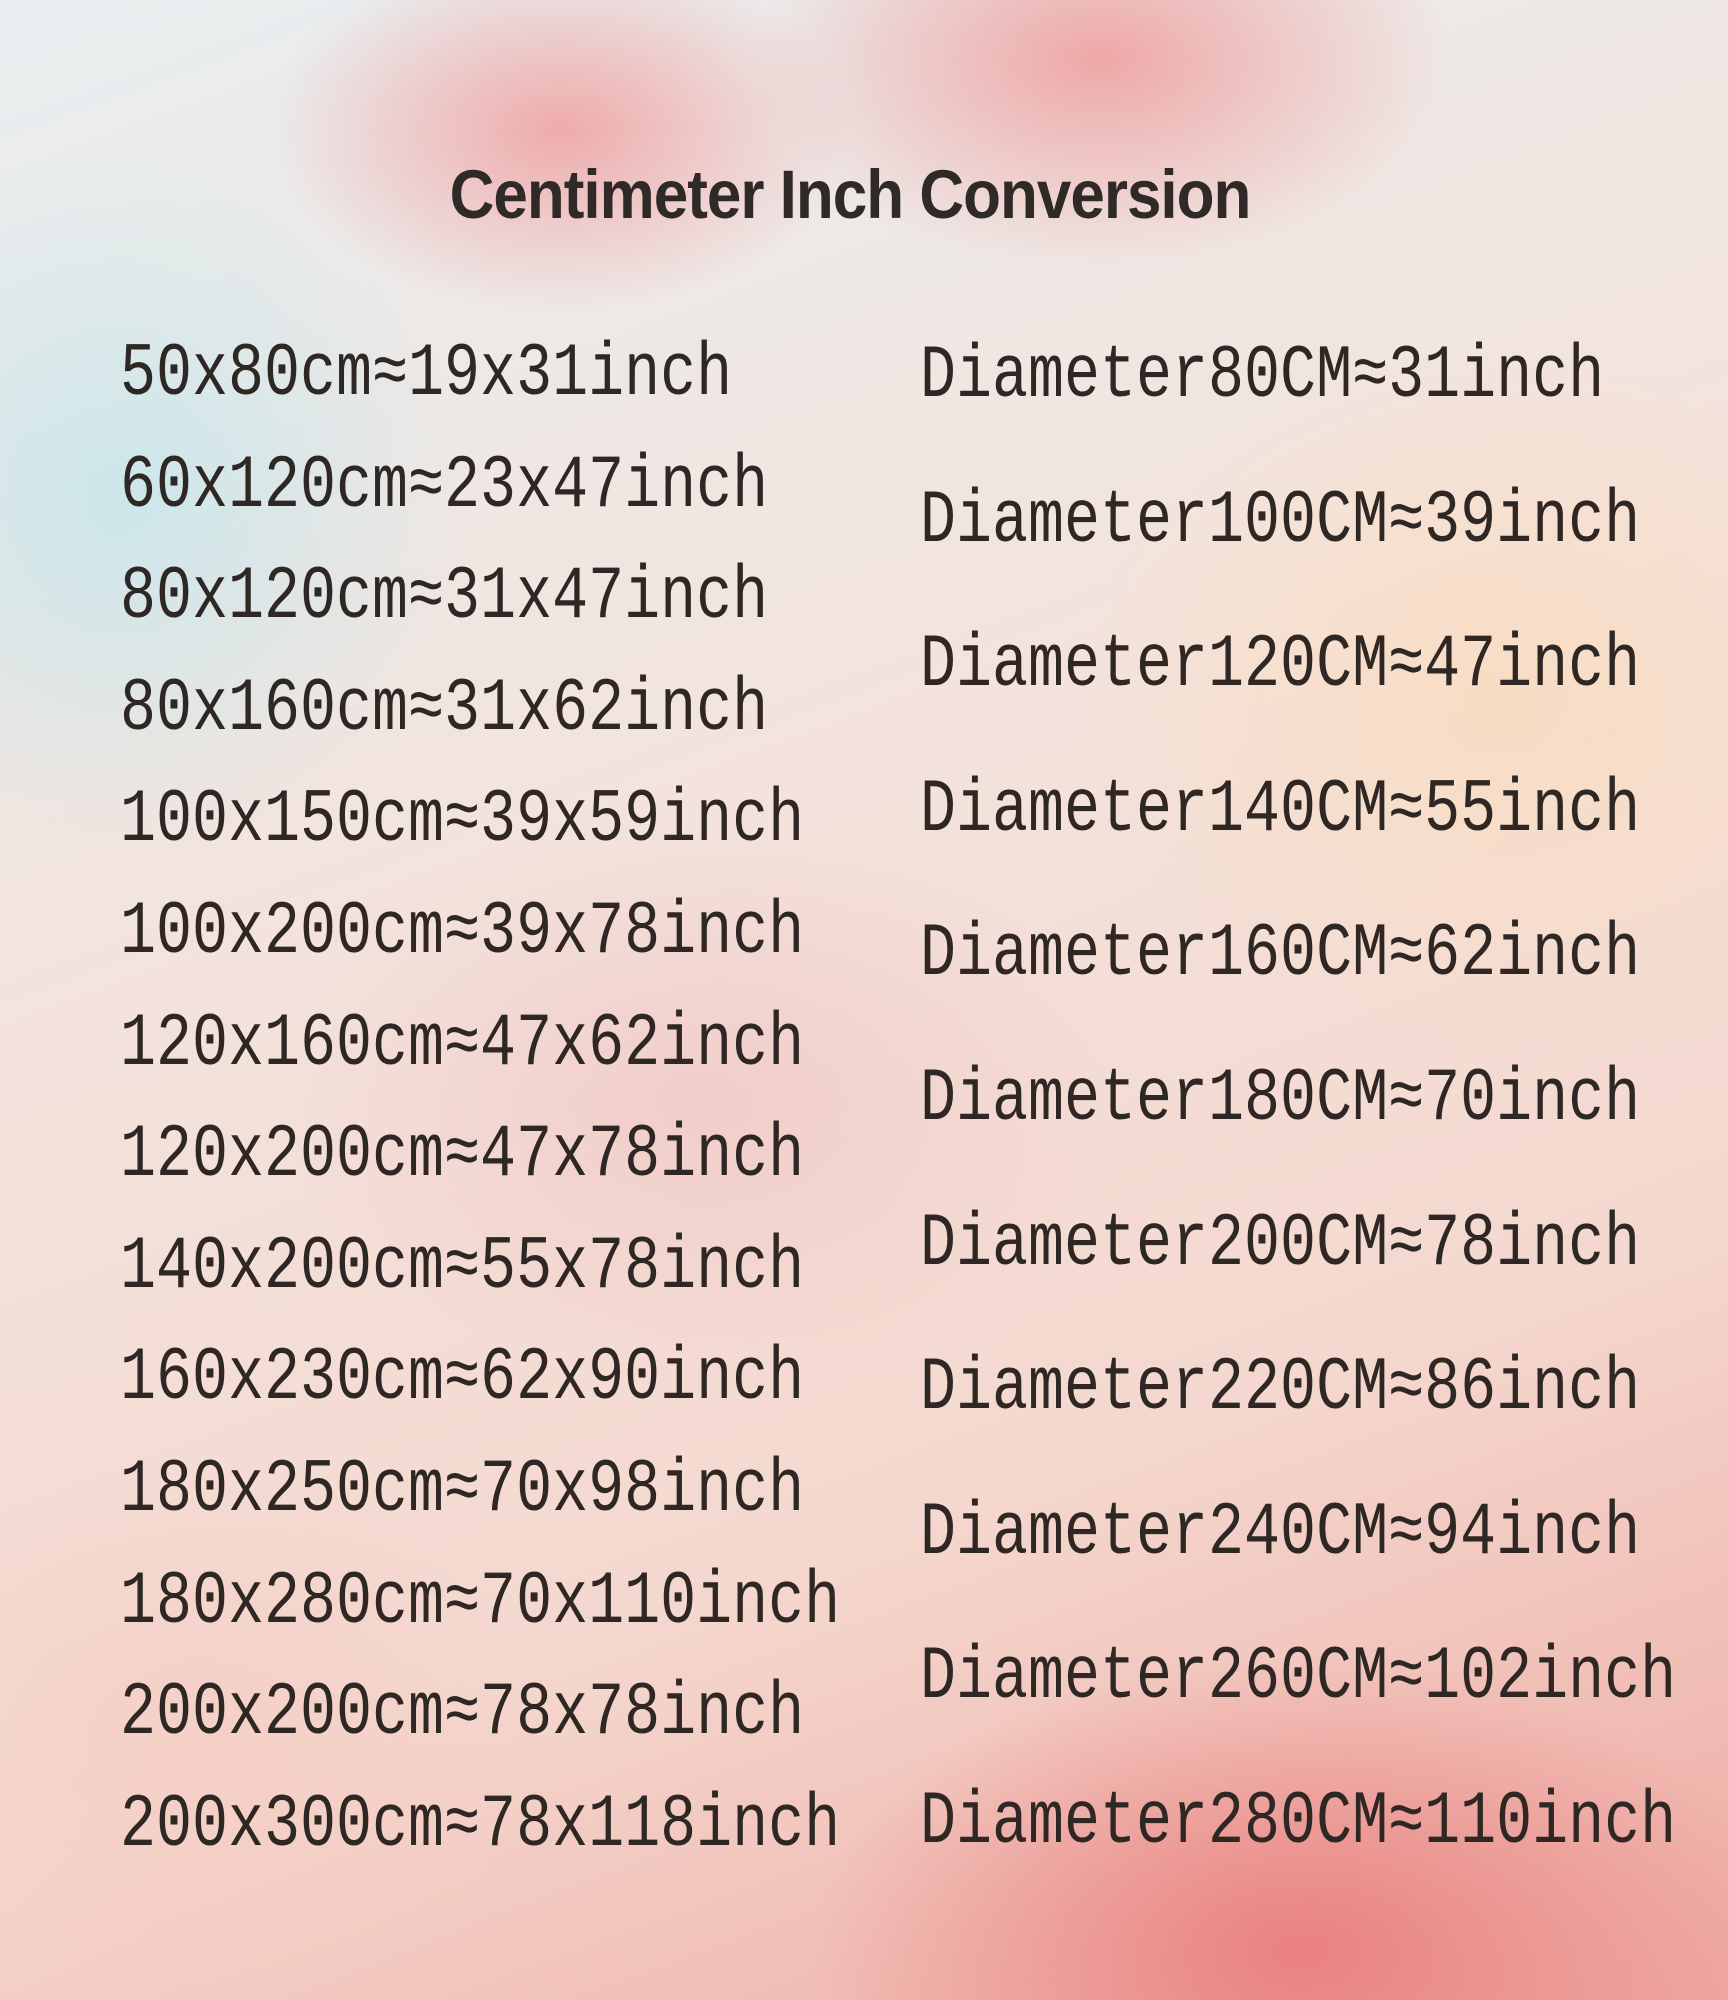 The width and height of the screenshot is (1728, 2000). What do you see at coordinates (1262, 377) in the screenshot?
I see `size-conversion-item: Diameter80CM≈31inch` at bounding box center [1262, 377].